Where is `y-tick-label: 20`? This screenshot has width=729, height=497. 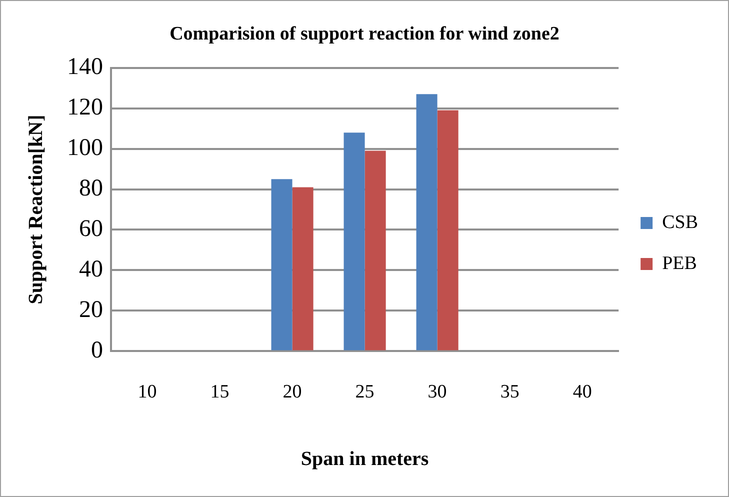
y-tick-label: 20 is located at coordinates (91, 310).